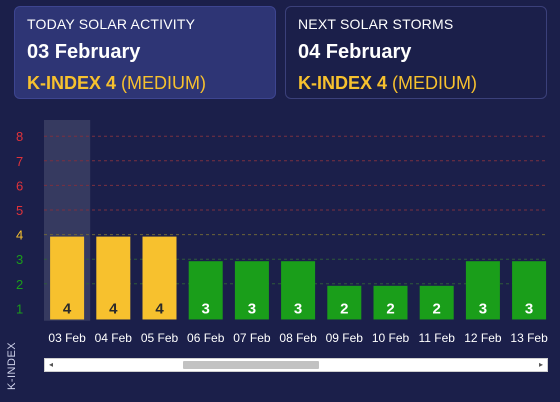  Describe the element at coordinates (345, 338) in the screenshot. I see `x-tick-label: 09 Feb` at that location.